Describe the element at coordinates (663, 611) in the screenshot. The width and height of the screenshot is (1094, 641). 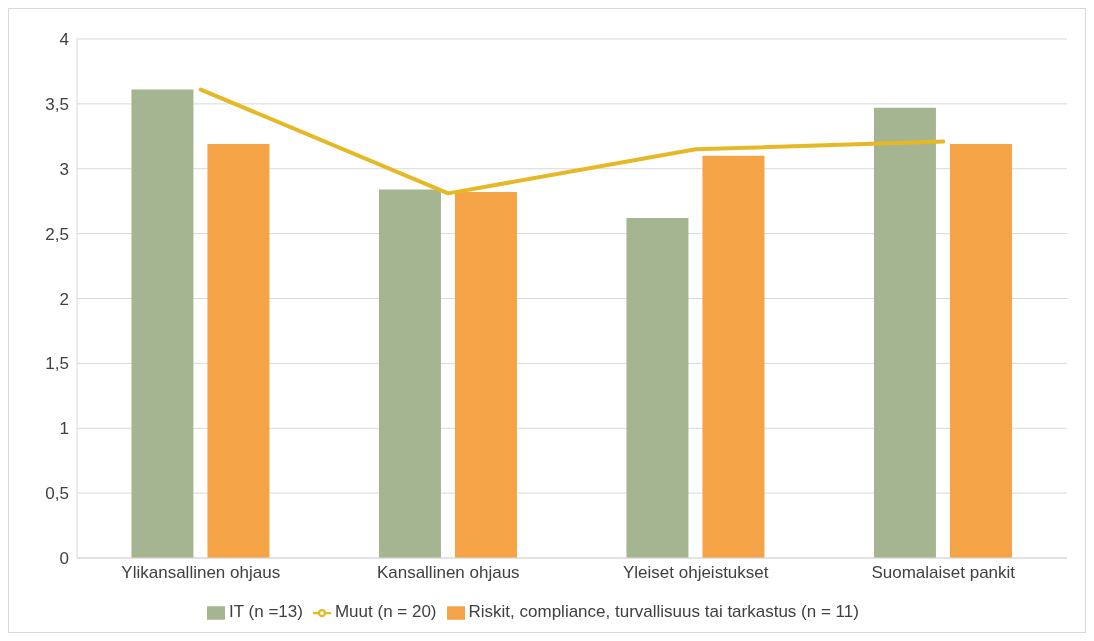
I see `legend-label: Riskit, compliance, turvallisuus tai tarkastus (n = 11)` at that location.